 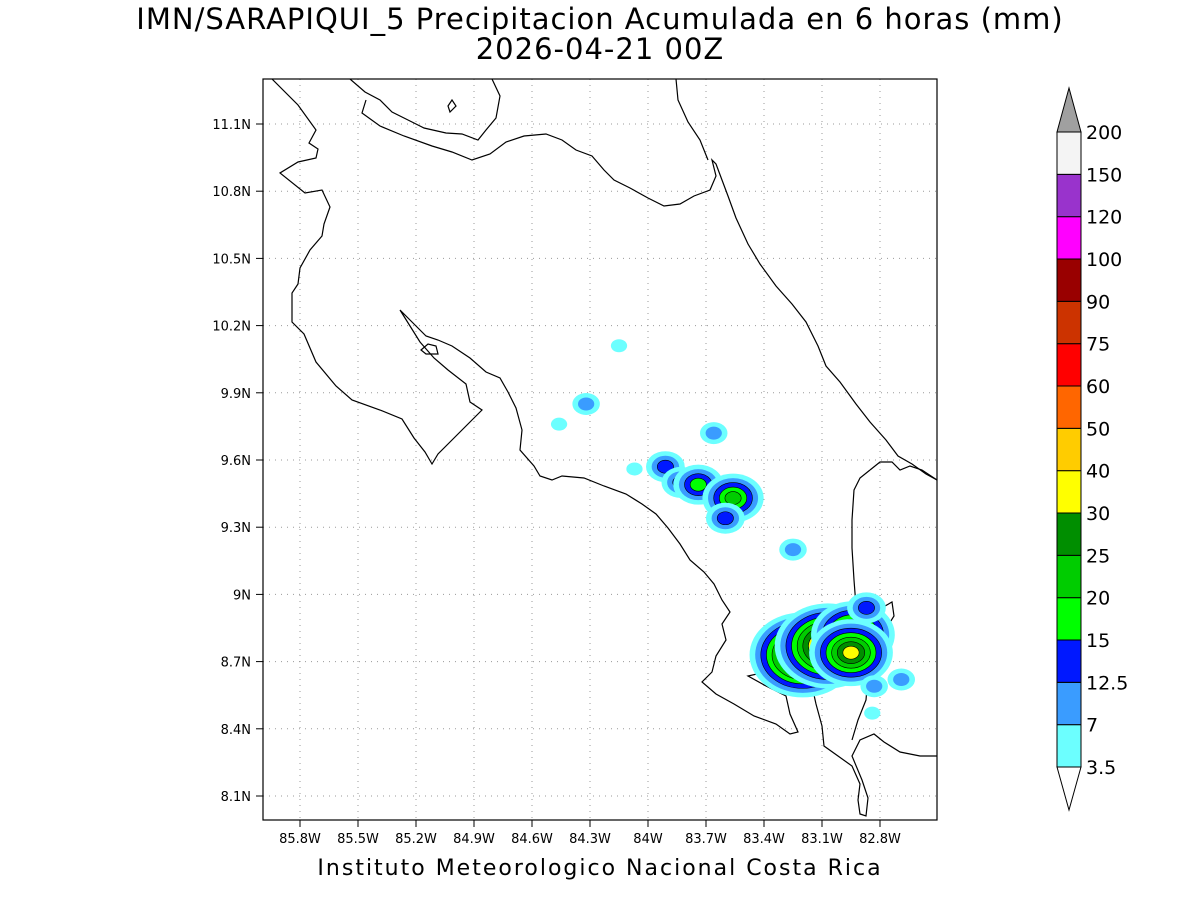 What do you see at coordinates (1098, 472) in the screenshot?
I see `colorbar-label: 40` at bounding box center [1098, 472].